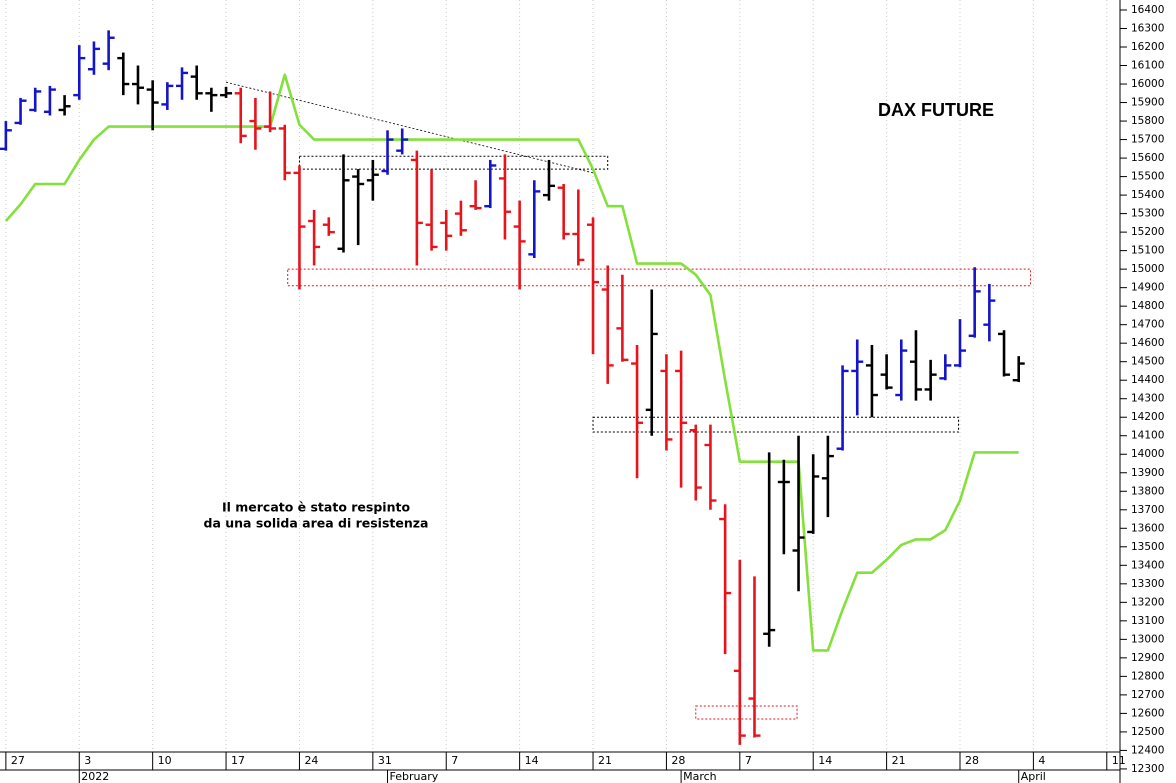  What do you see at coordinates (1147, 473) in the screenshot?
I see `y-tick-label: 13900` at bounding box center [1147, 473].